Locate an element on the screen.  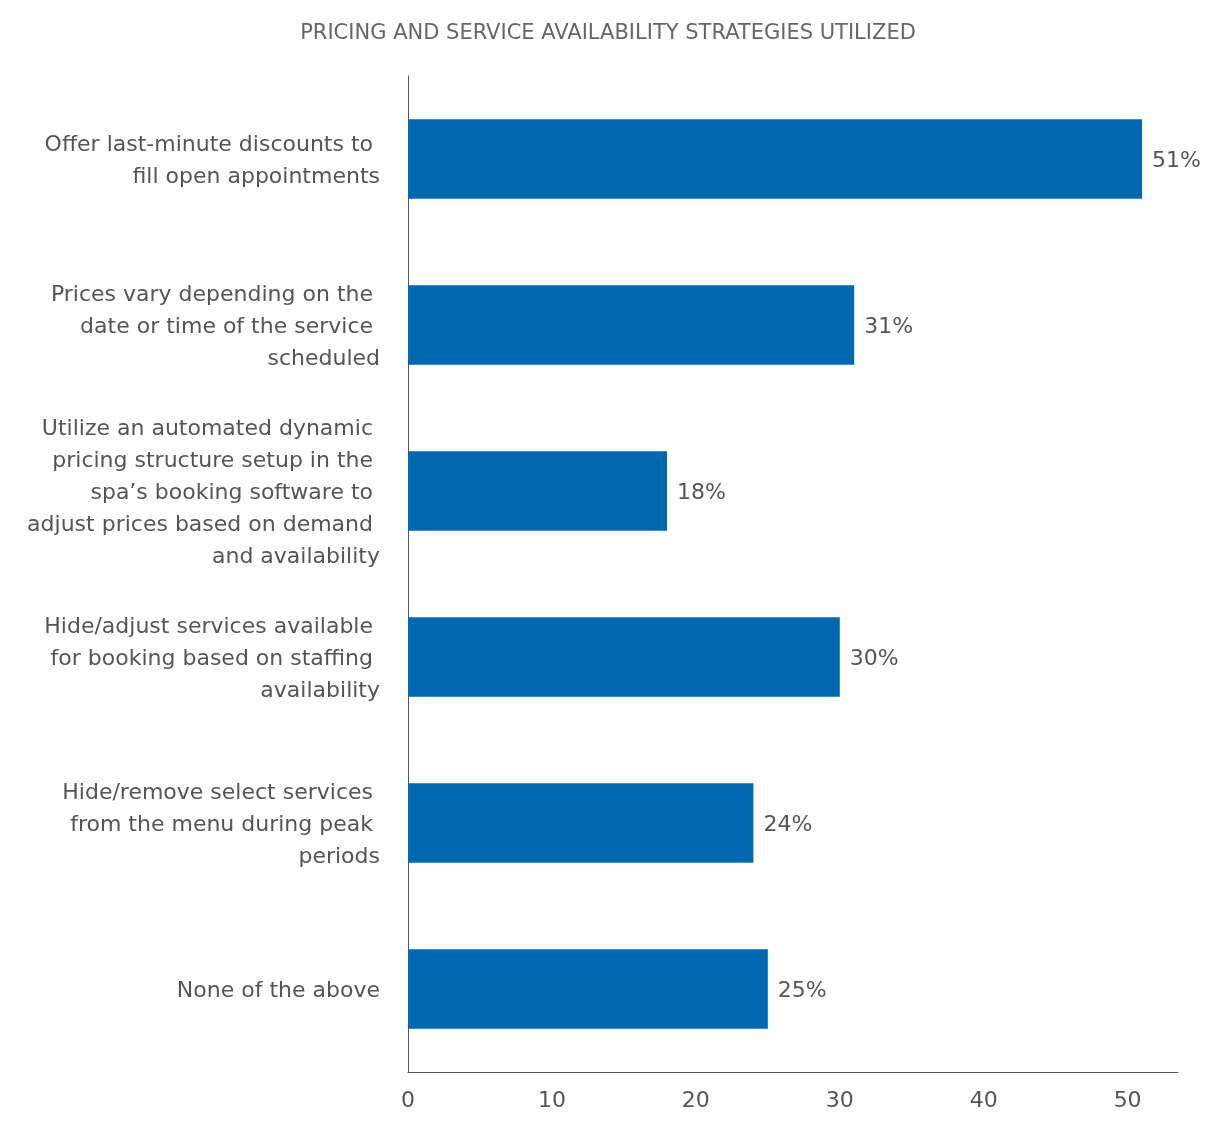
data-label: 51% is located at coordinates (1176, 159).